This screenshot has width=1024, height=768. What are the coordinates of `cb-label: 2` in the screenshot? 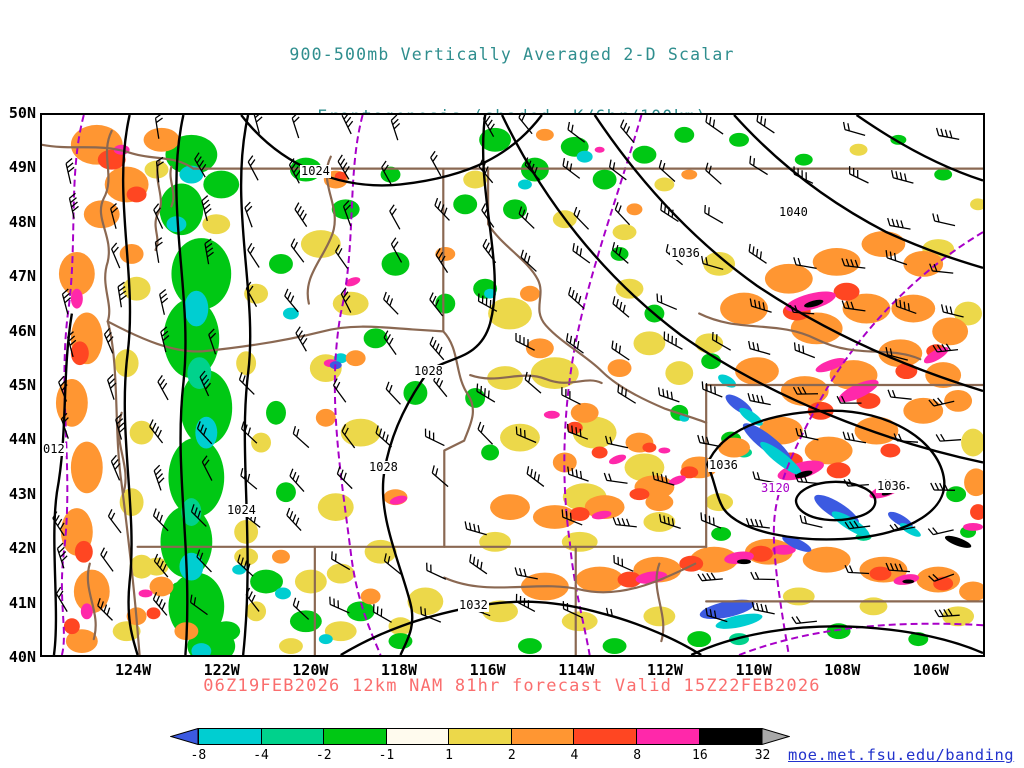 It's located at (511, 755).